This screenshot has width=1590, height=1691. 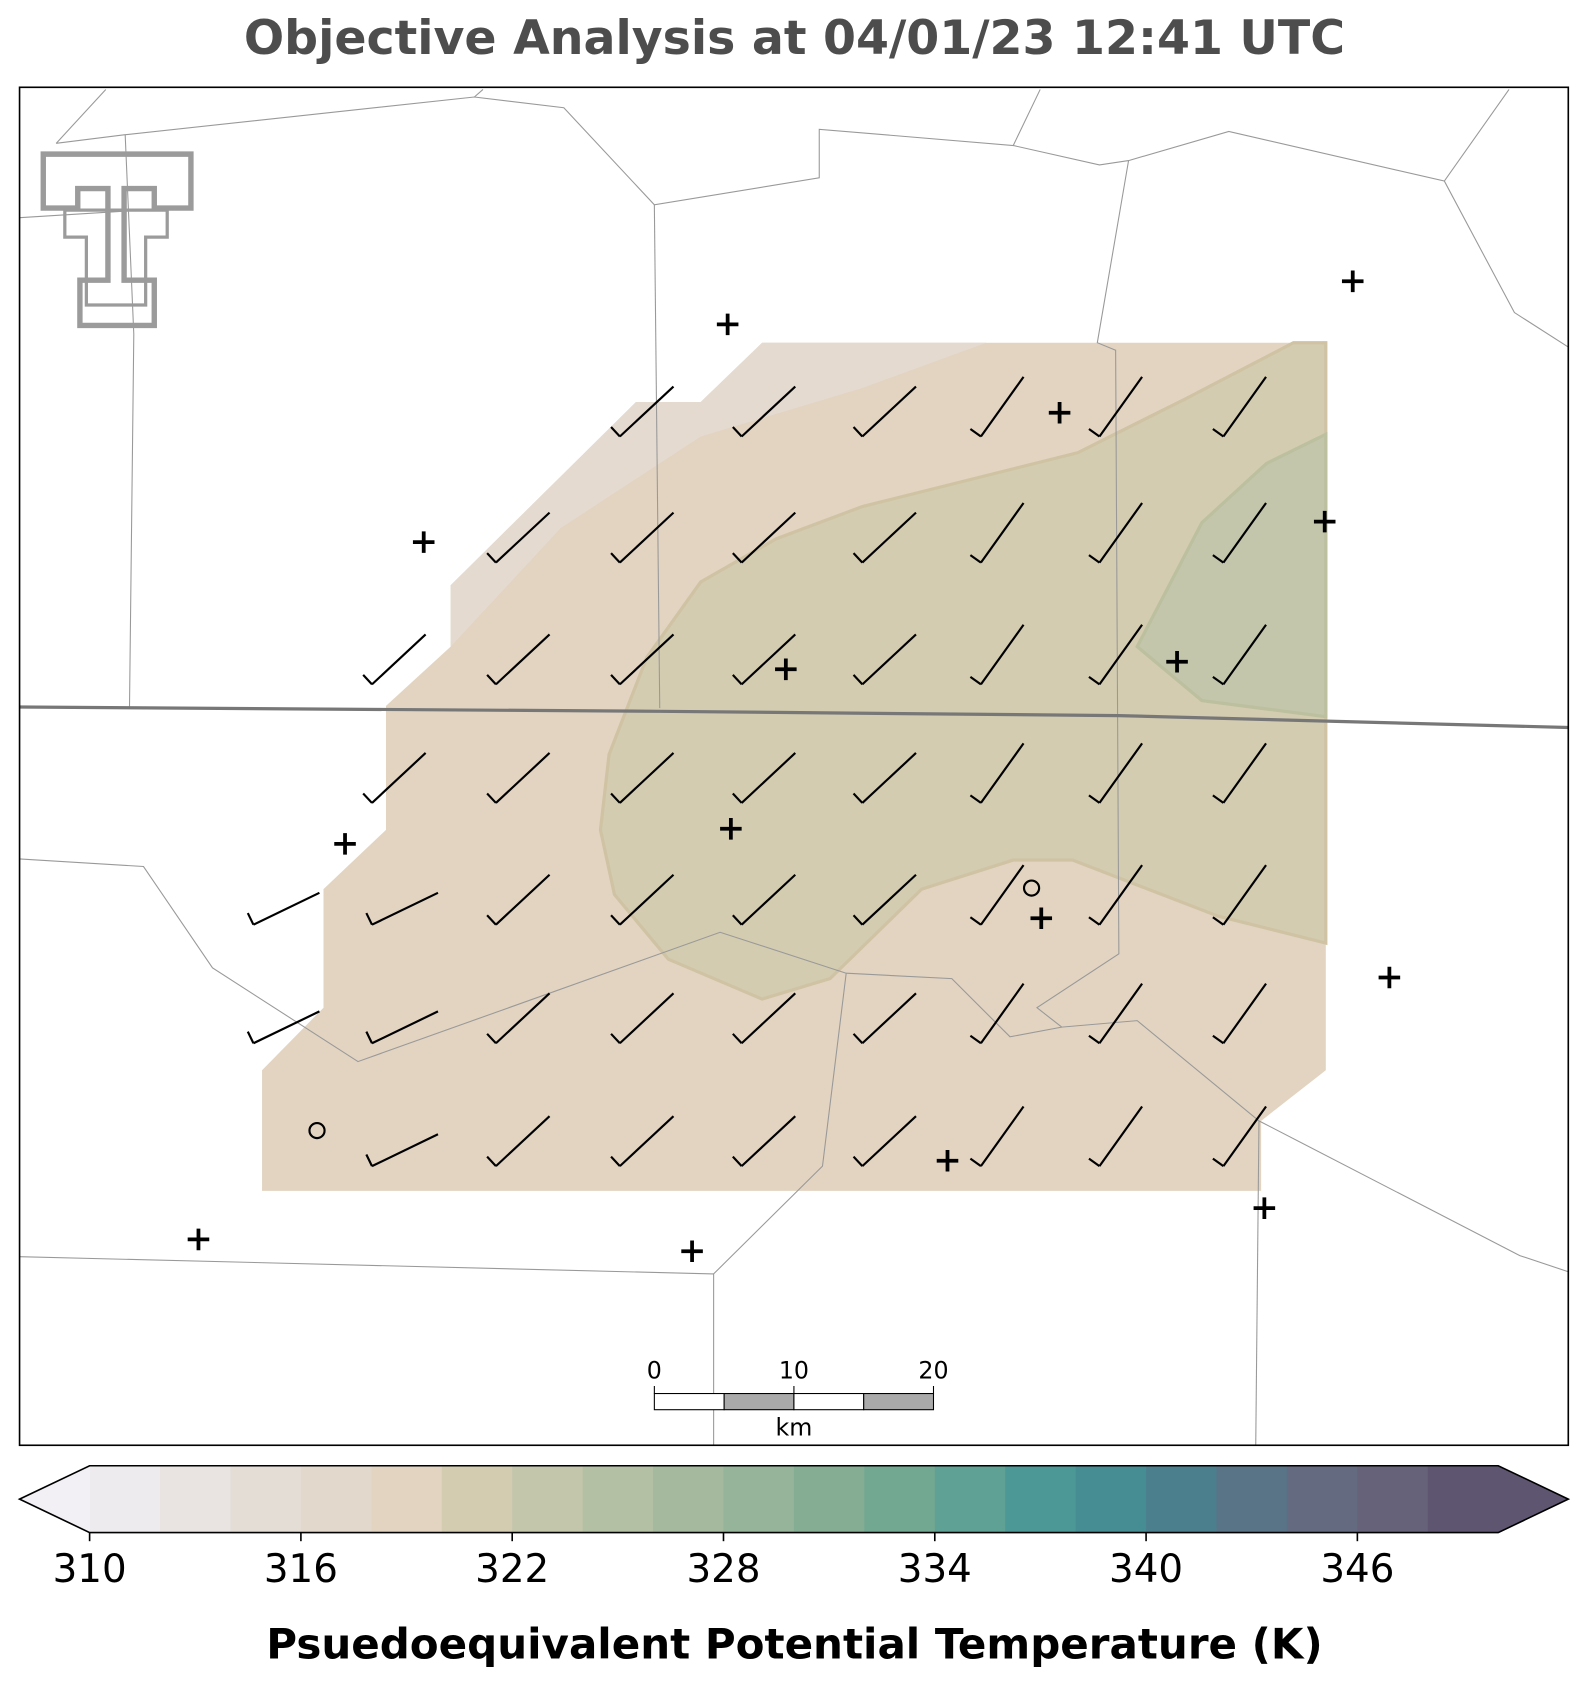 I want to click on station-circle, so click(x=317, y=1130).